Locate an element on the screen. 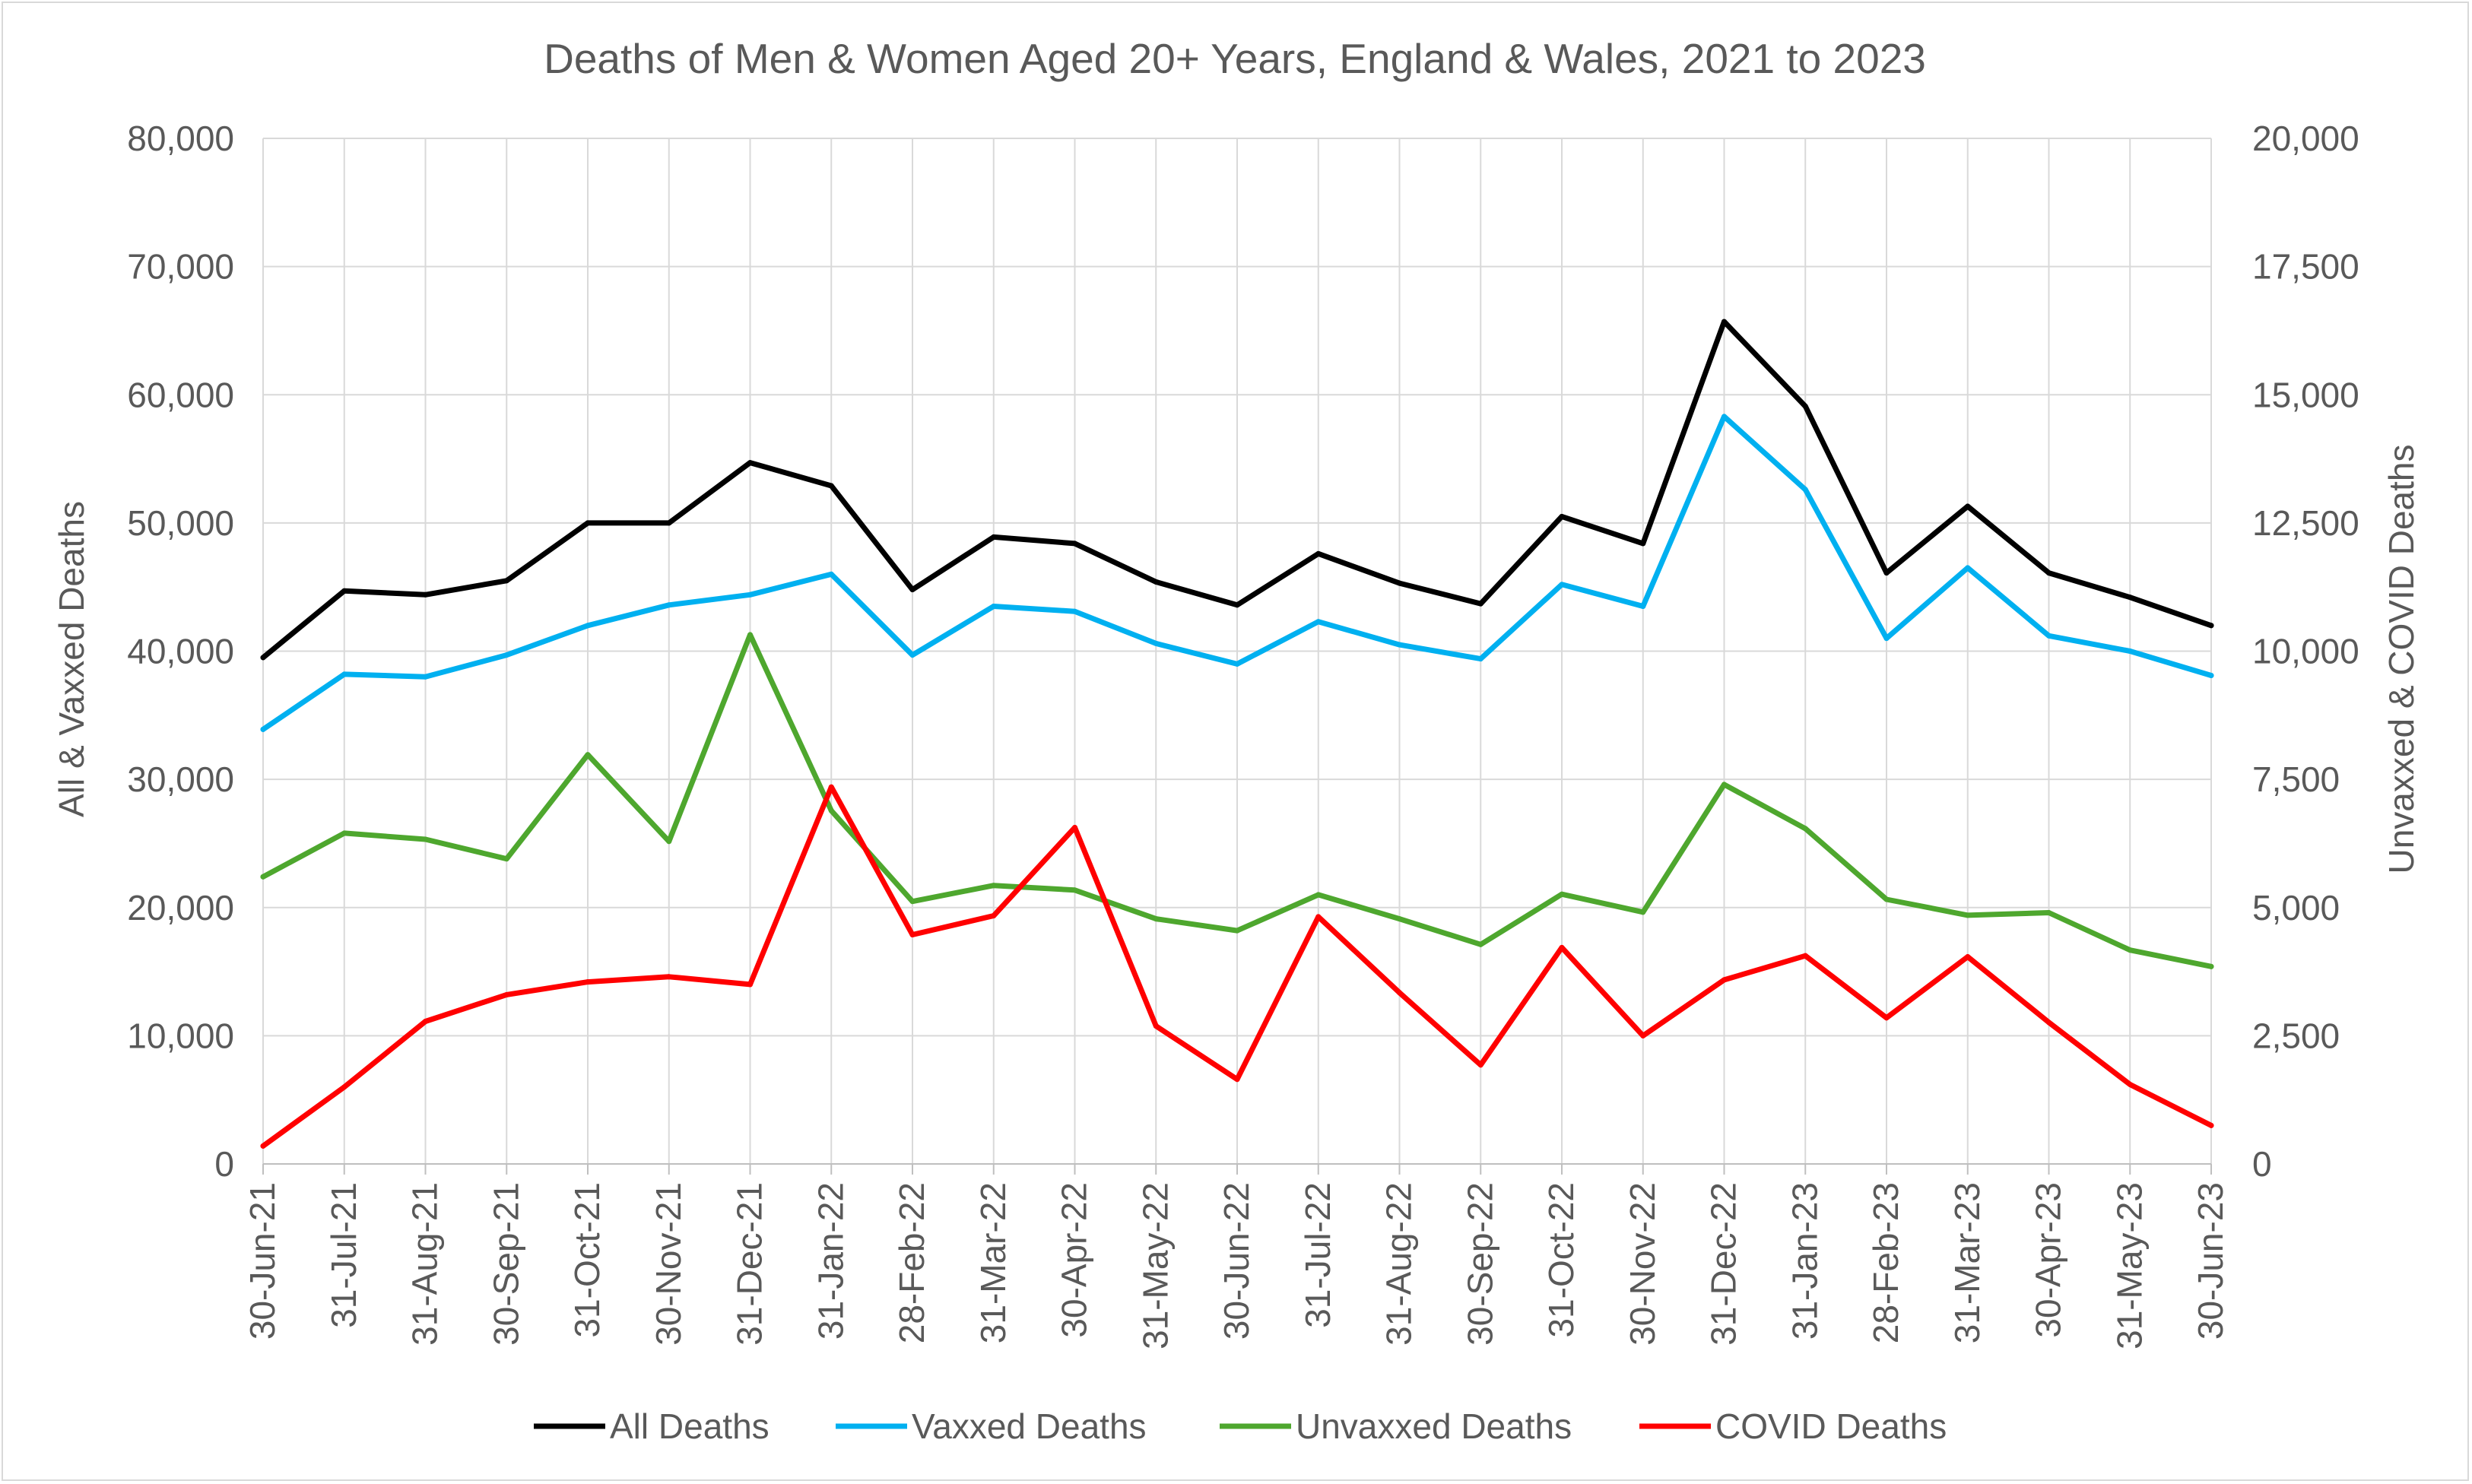 The width and height of the screenshot is (2472, 1484). x-tick-label: 31-Oct-21 is located at coordinates (587, 1260).